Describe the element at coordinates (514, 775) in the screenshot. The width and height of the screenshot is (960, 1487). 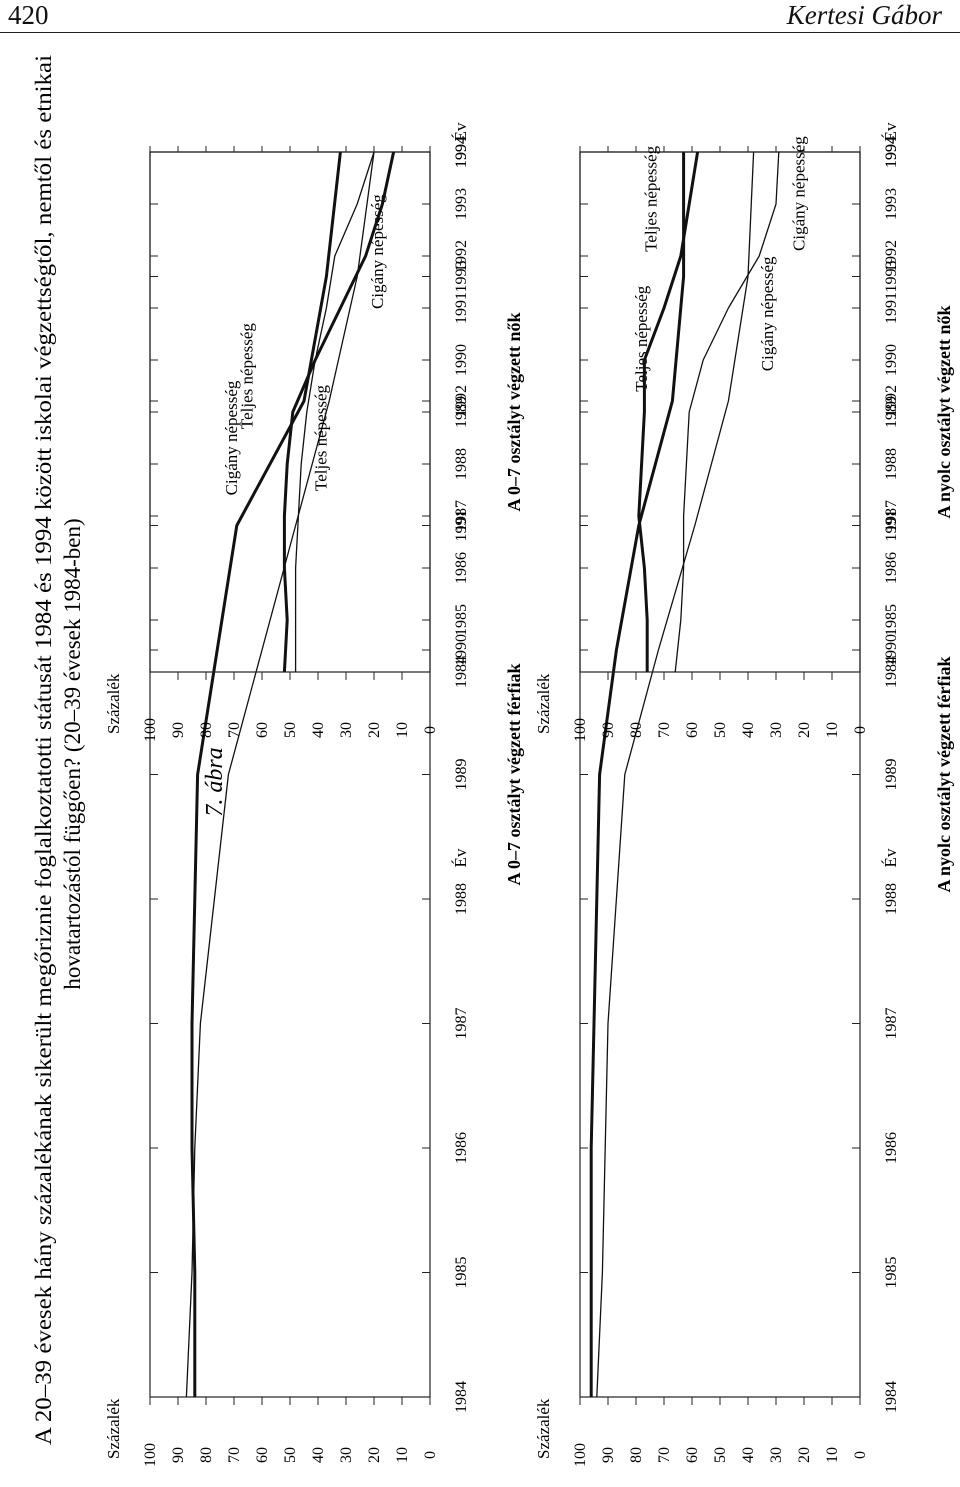
I see `chart-title: A 0–7 osztályt végzett férfiak` at that location.